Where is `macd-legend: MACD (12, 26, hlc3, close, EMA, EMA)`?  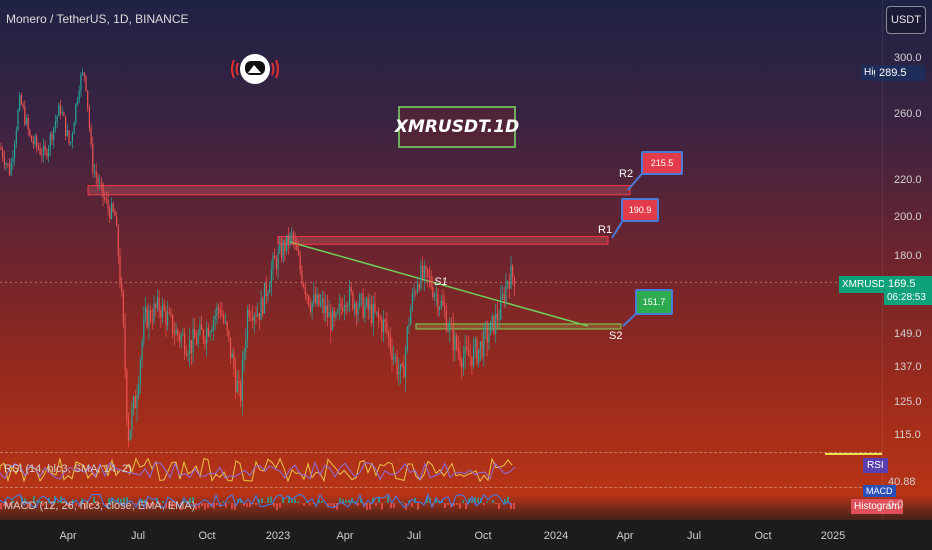 macd-legend: MACD (12, 26, hlc3, close, EMA, EMA) is located at coordinates (100, 506).